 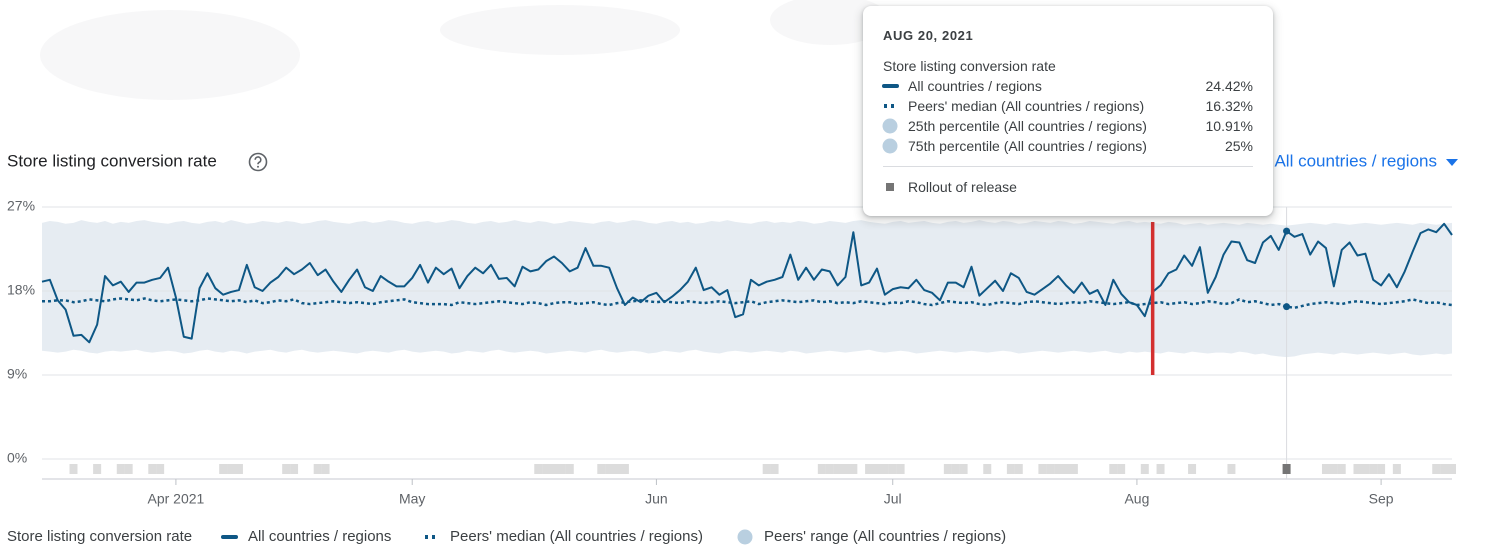 I want to click on legend-label: Peers' median (All countries / regions), so click(x=576, y=536).